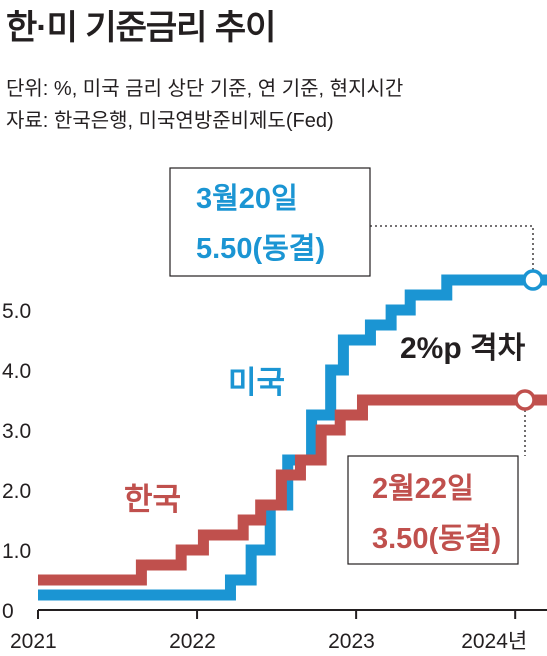 This screenshot has width=547, height=656. What do you see at coordinates (33, 641) in the screenshot?
I see `x-tick-label: 2021` at bounding box center [33, 641].